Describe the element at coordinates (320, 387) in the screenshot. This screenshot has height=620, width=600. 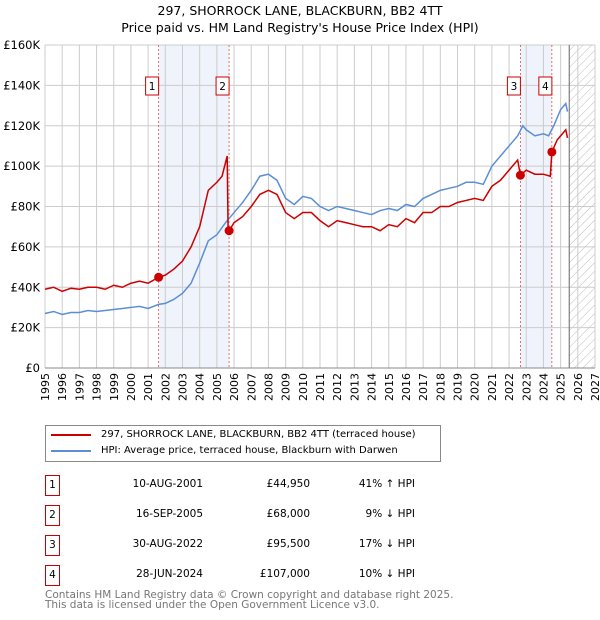
I see `x-tick-label: 2011` at that location.